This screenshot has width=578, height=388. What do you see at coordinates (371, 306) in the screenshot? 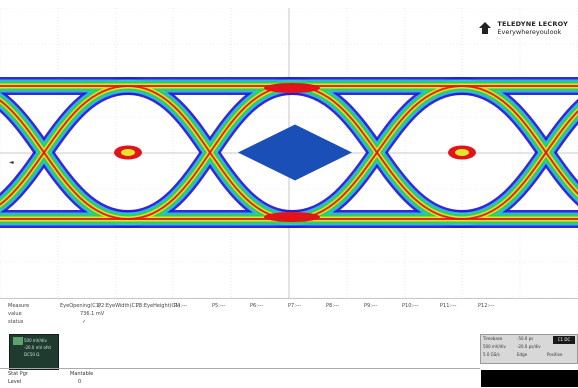
I see `measure-param-header: P9:---` at bounding box center [371, 306].